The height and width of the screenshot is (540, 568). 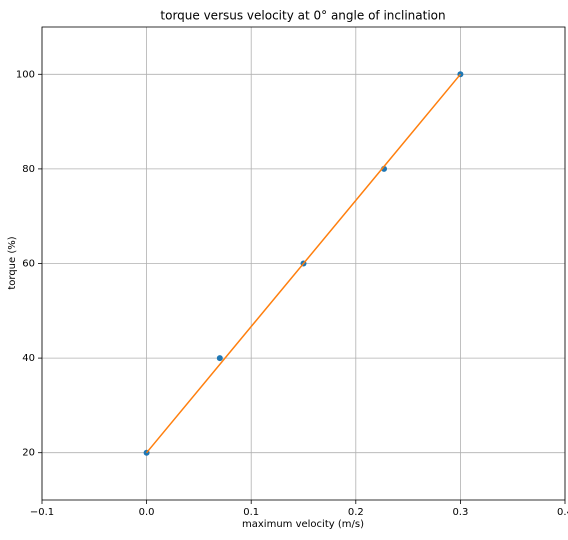 I want to click on x-tick-label: 0.3, so click(x=460, y=512).